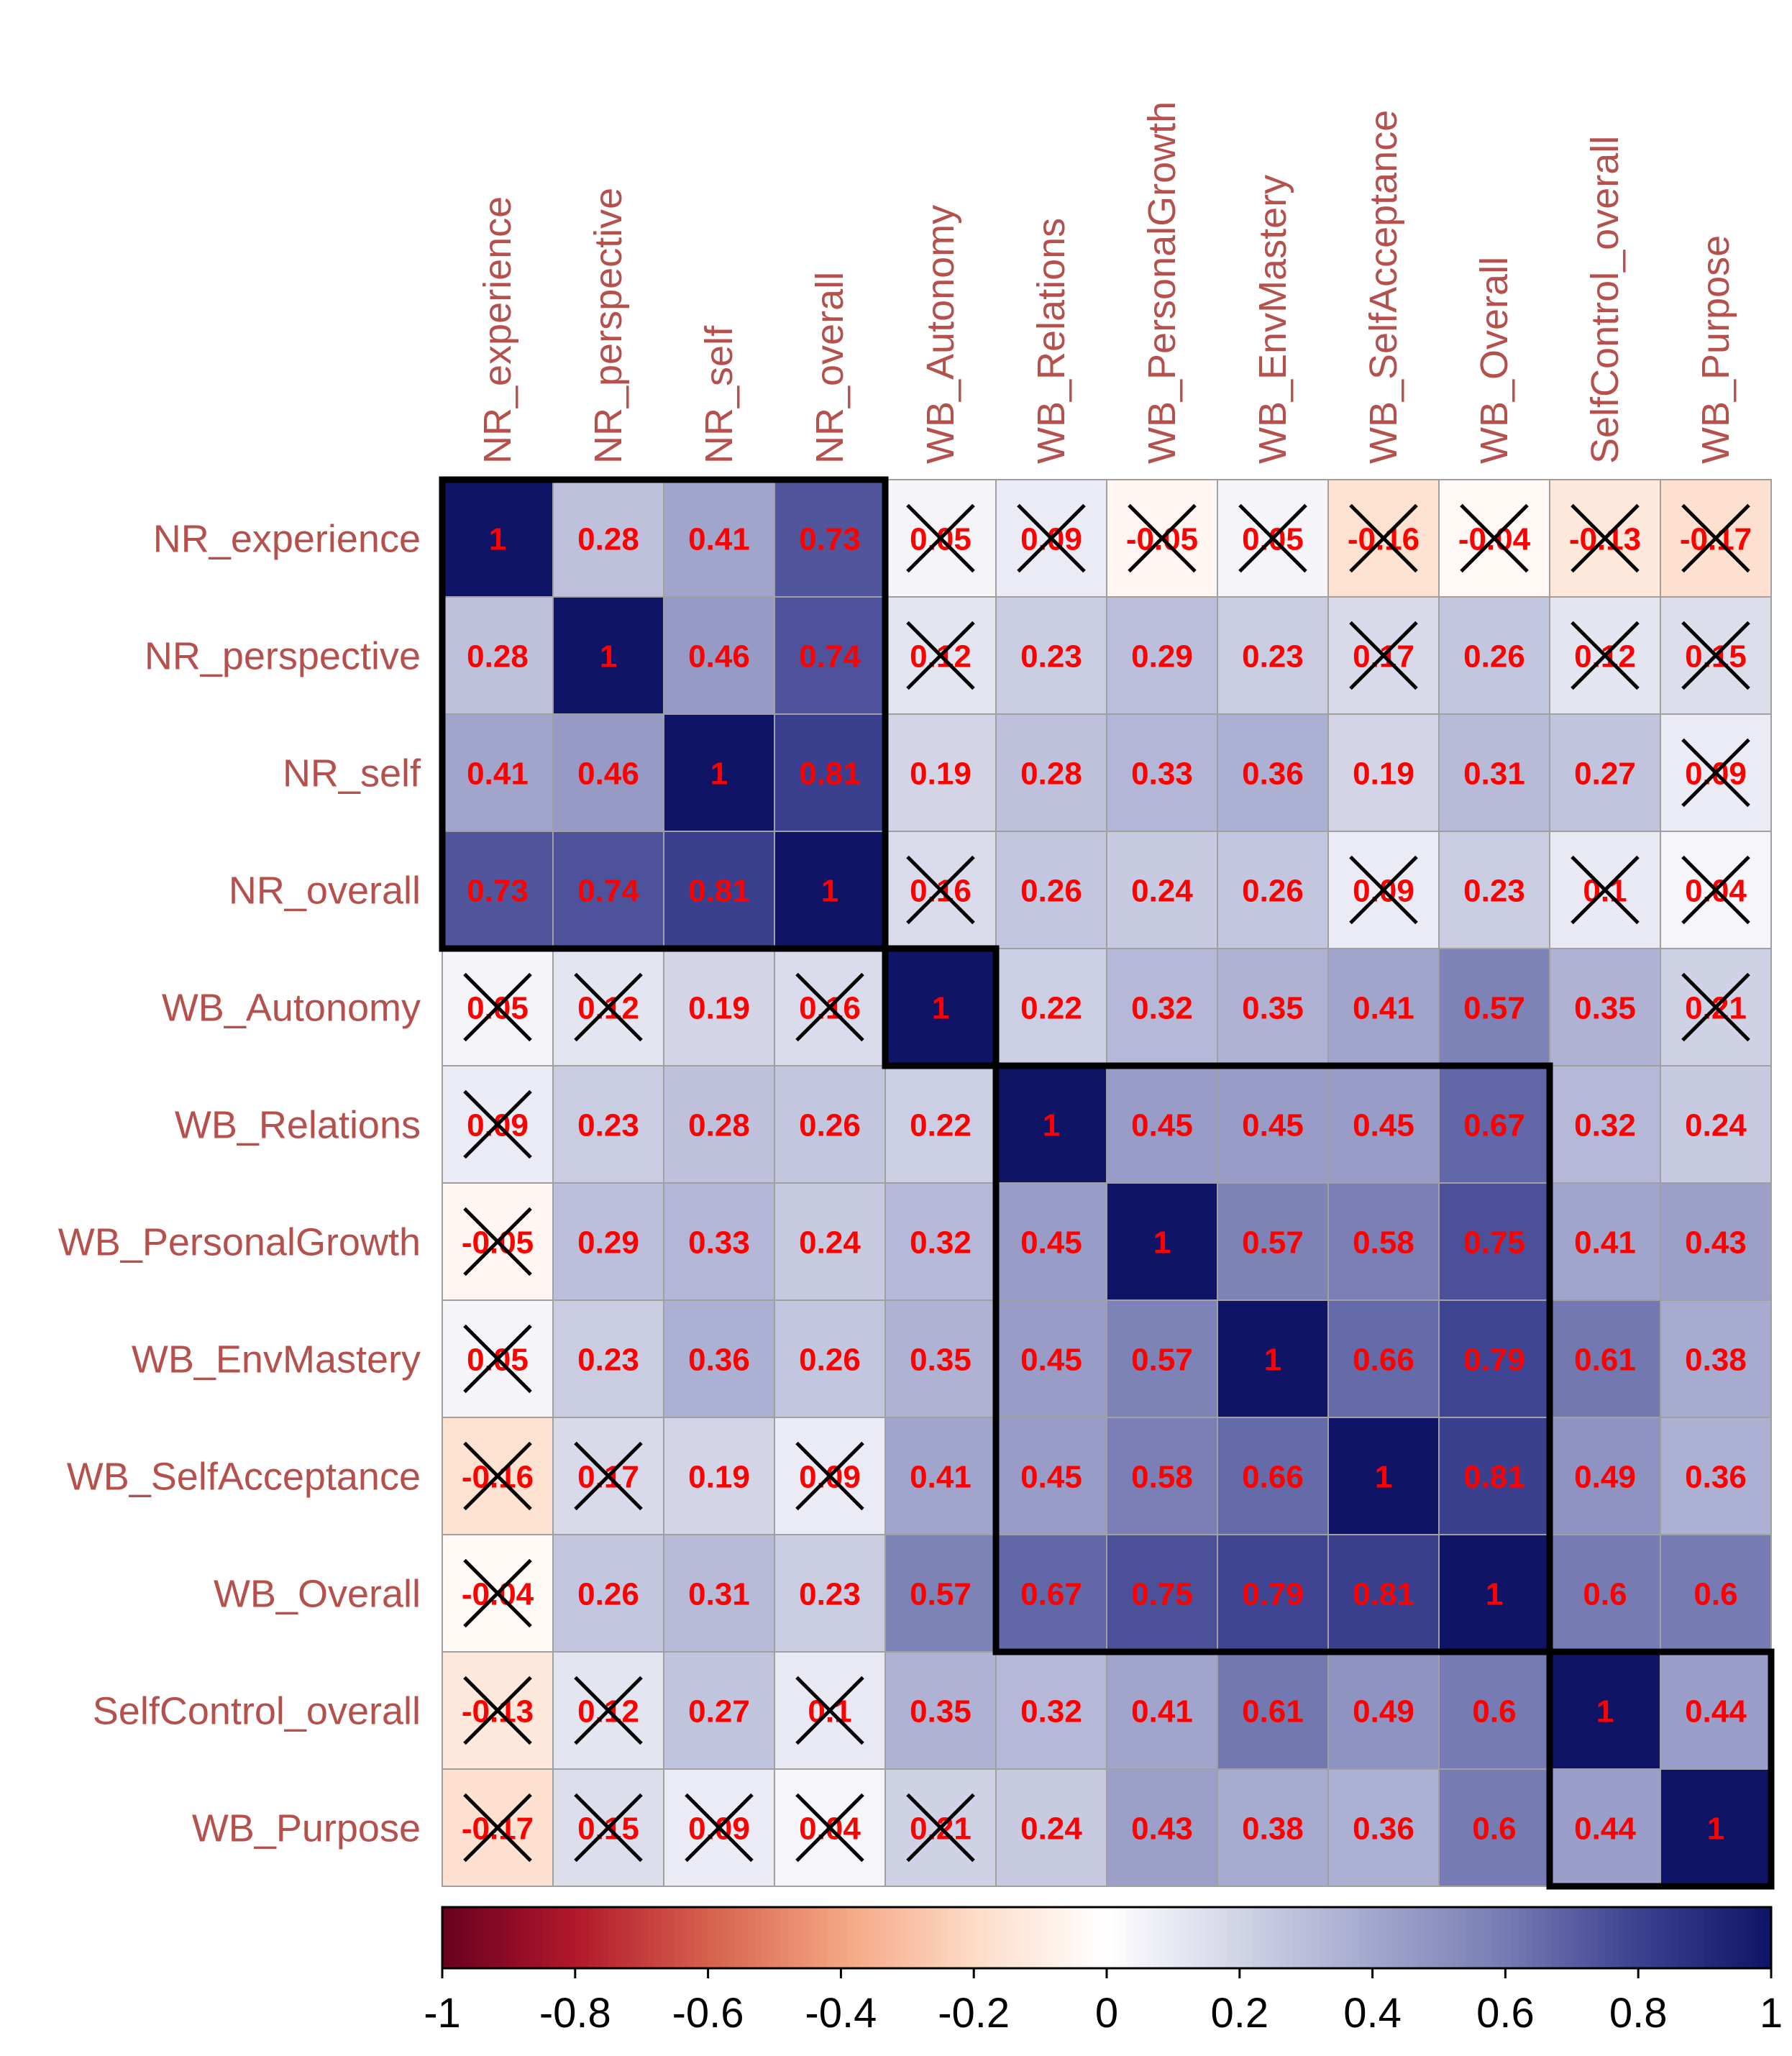 The image size is (1792, 2056). I want to click on cell-WB_Overall-NR_perspective, so click(608, 1593).